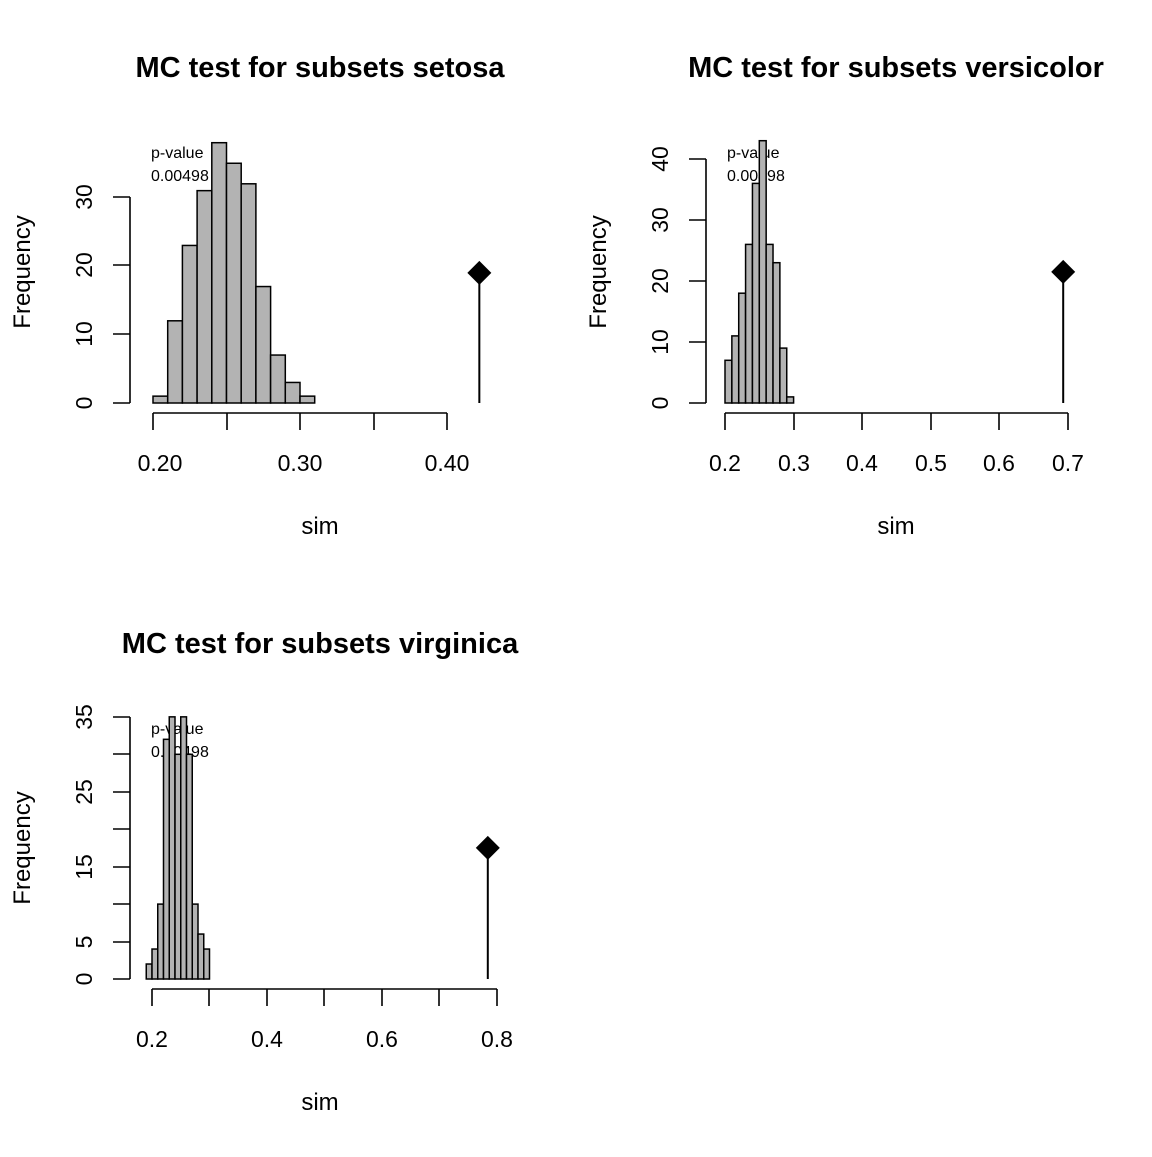  Describe the element at coordinates (320, 644) in the screenshot. I see `chart-title: MC test for subsets virginica` at that location.